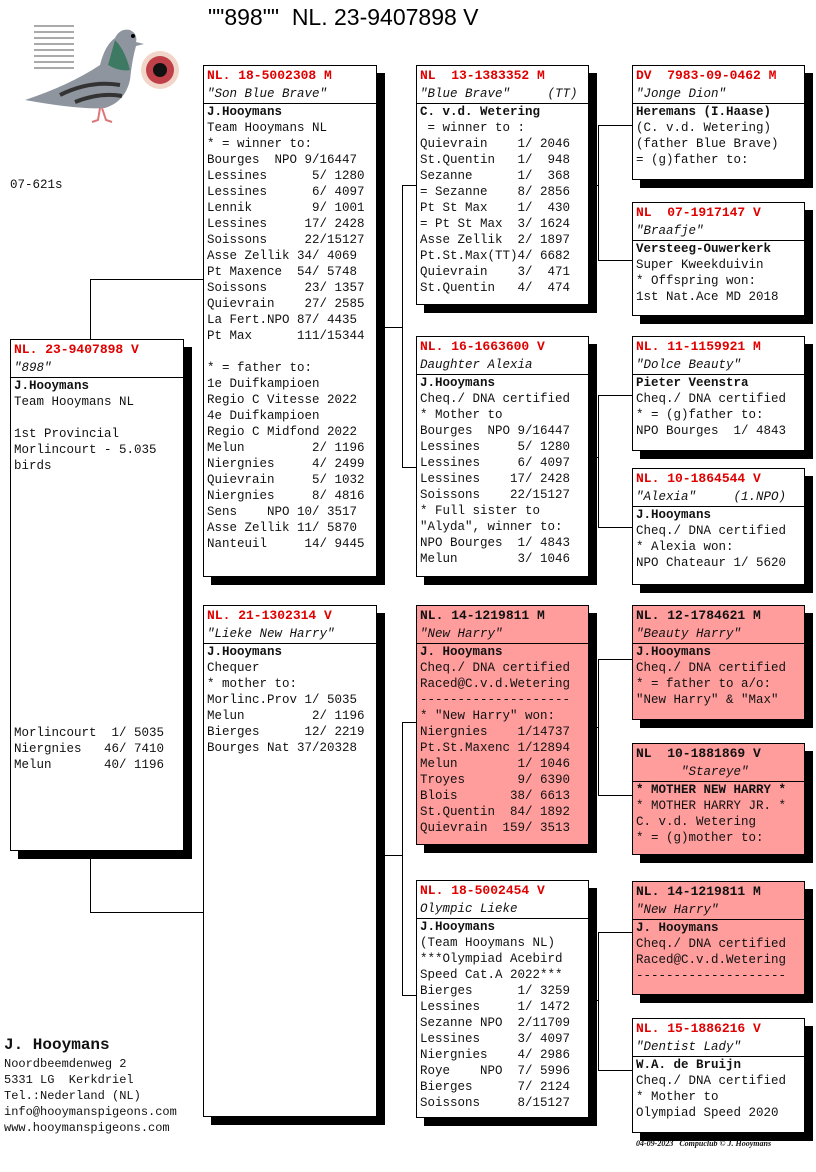 This screenshot has height=1172, width=816. What do you see at coordinates (286, 176) in the screenshot?
I see `card-line: Lessines 5/ 1280` at bounding box center [286, 176].